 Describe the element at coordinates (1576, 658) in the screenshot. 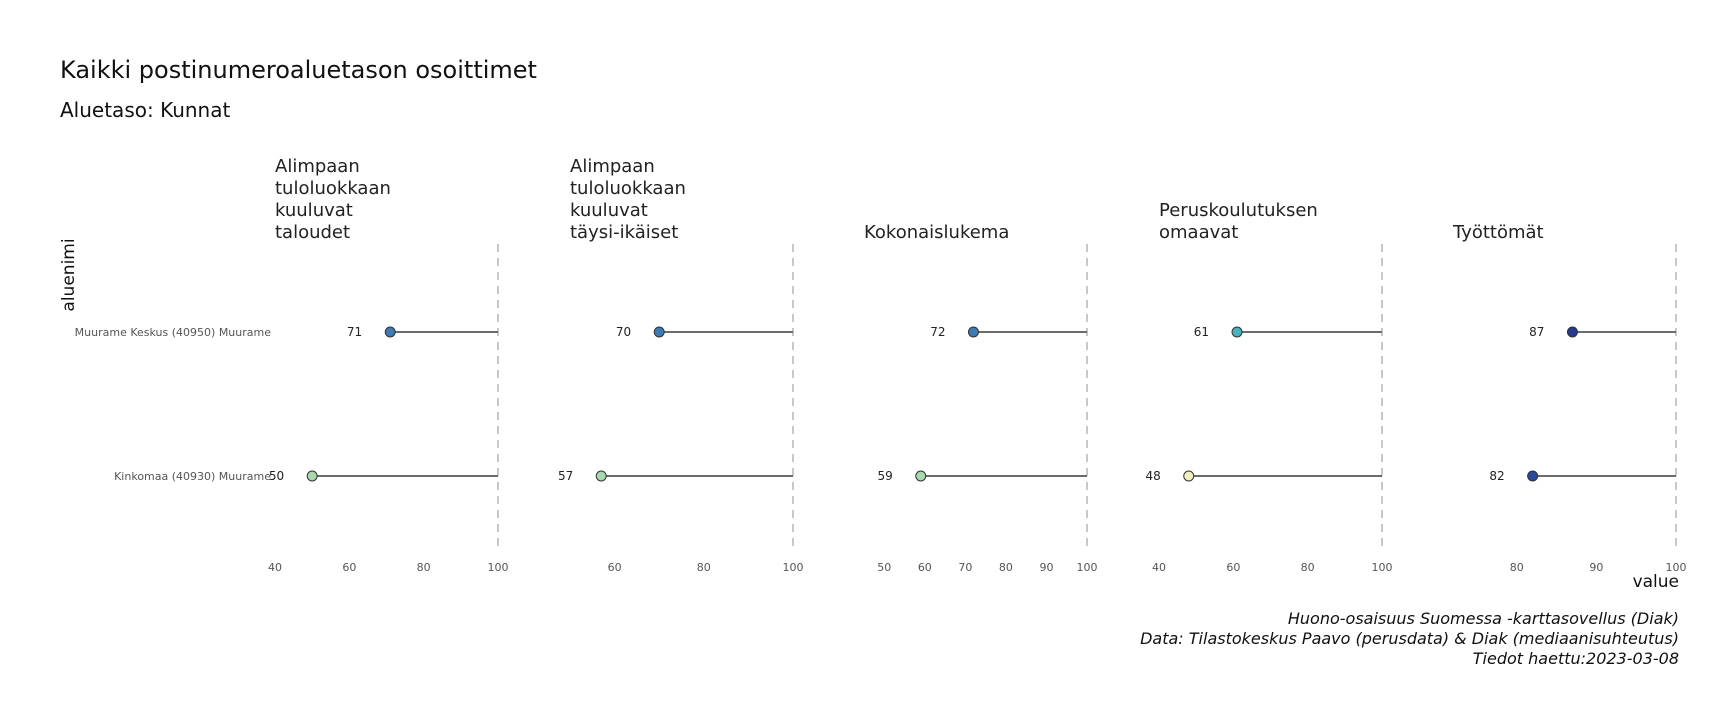

I see `caption-line: Tiedot haettu:2023-03-08` at that location.